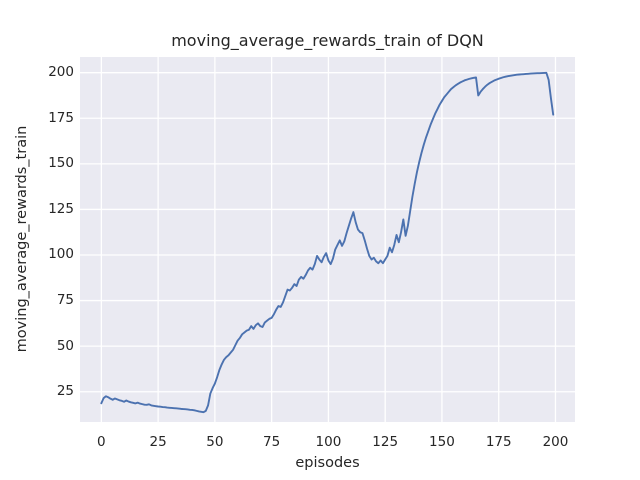  What do you see at coordinates (158, 442) in the screenshot?
I see `x-tick-label: 25` at bounding box center [158, 442].